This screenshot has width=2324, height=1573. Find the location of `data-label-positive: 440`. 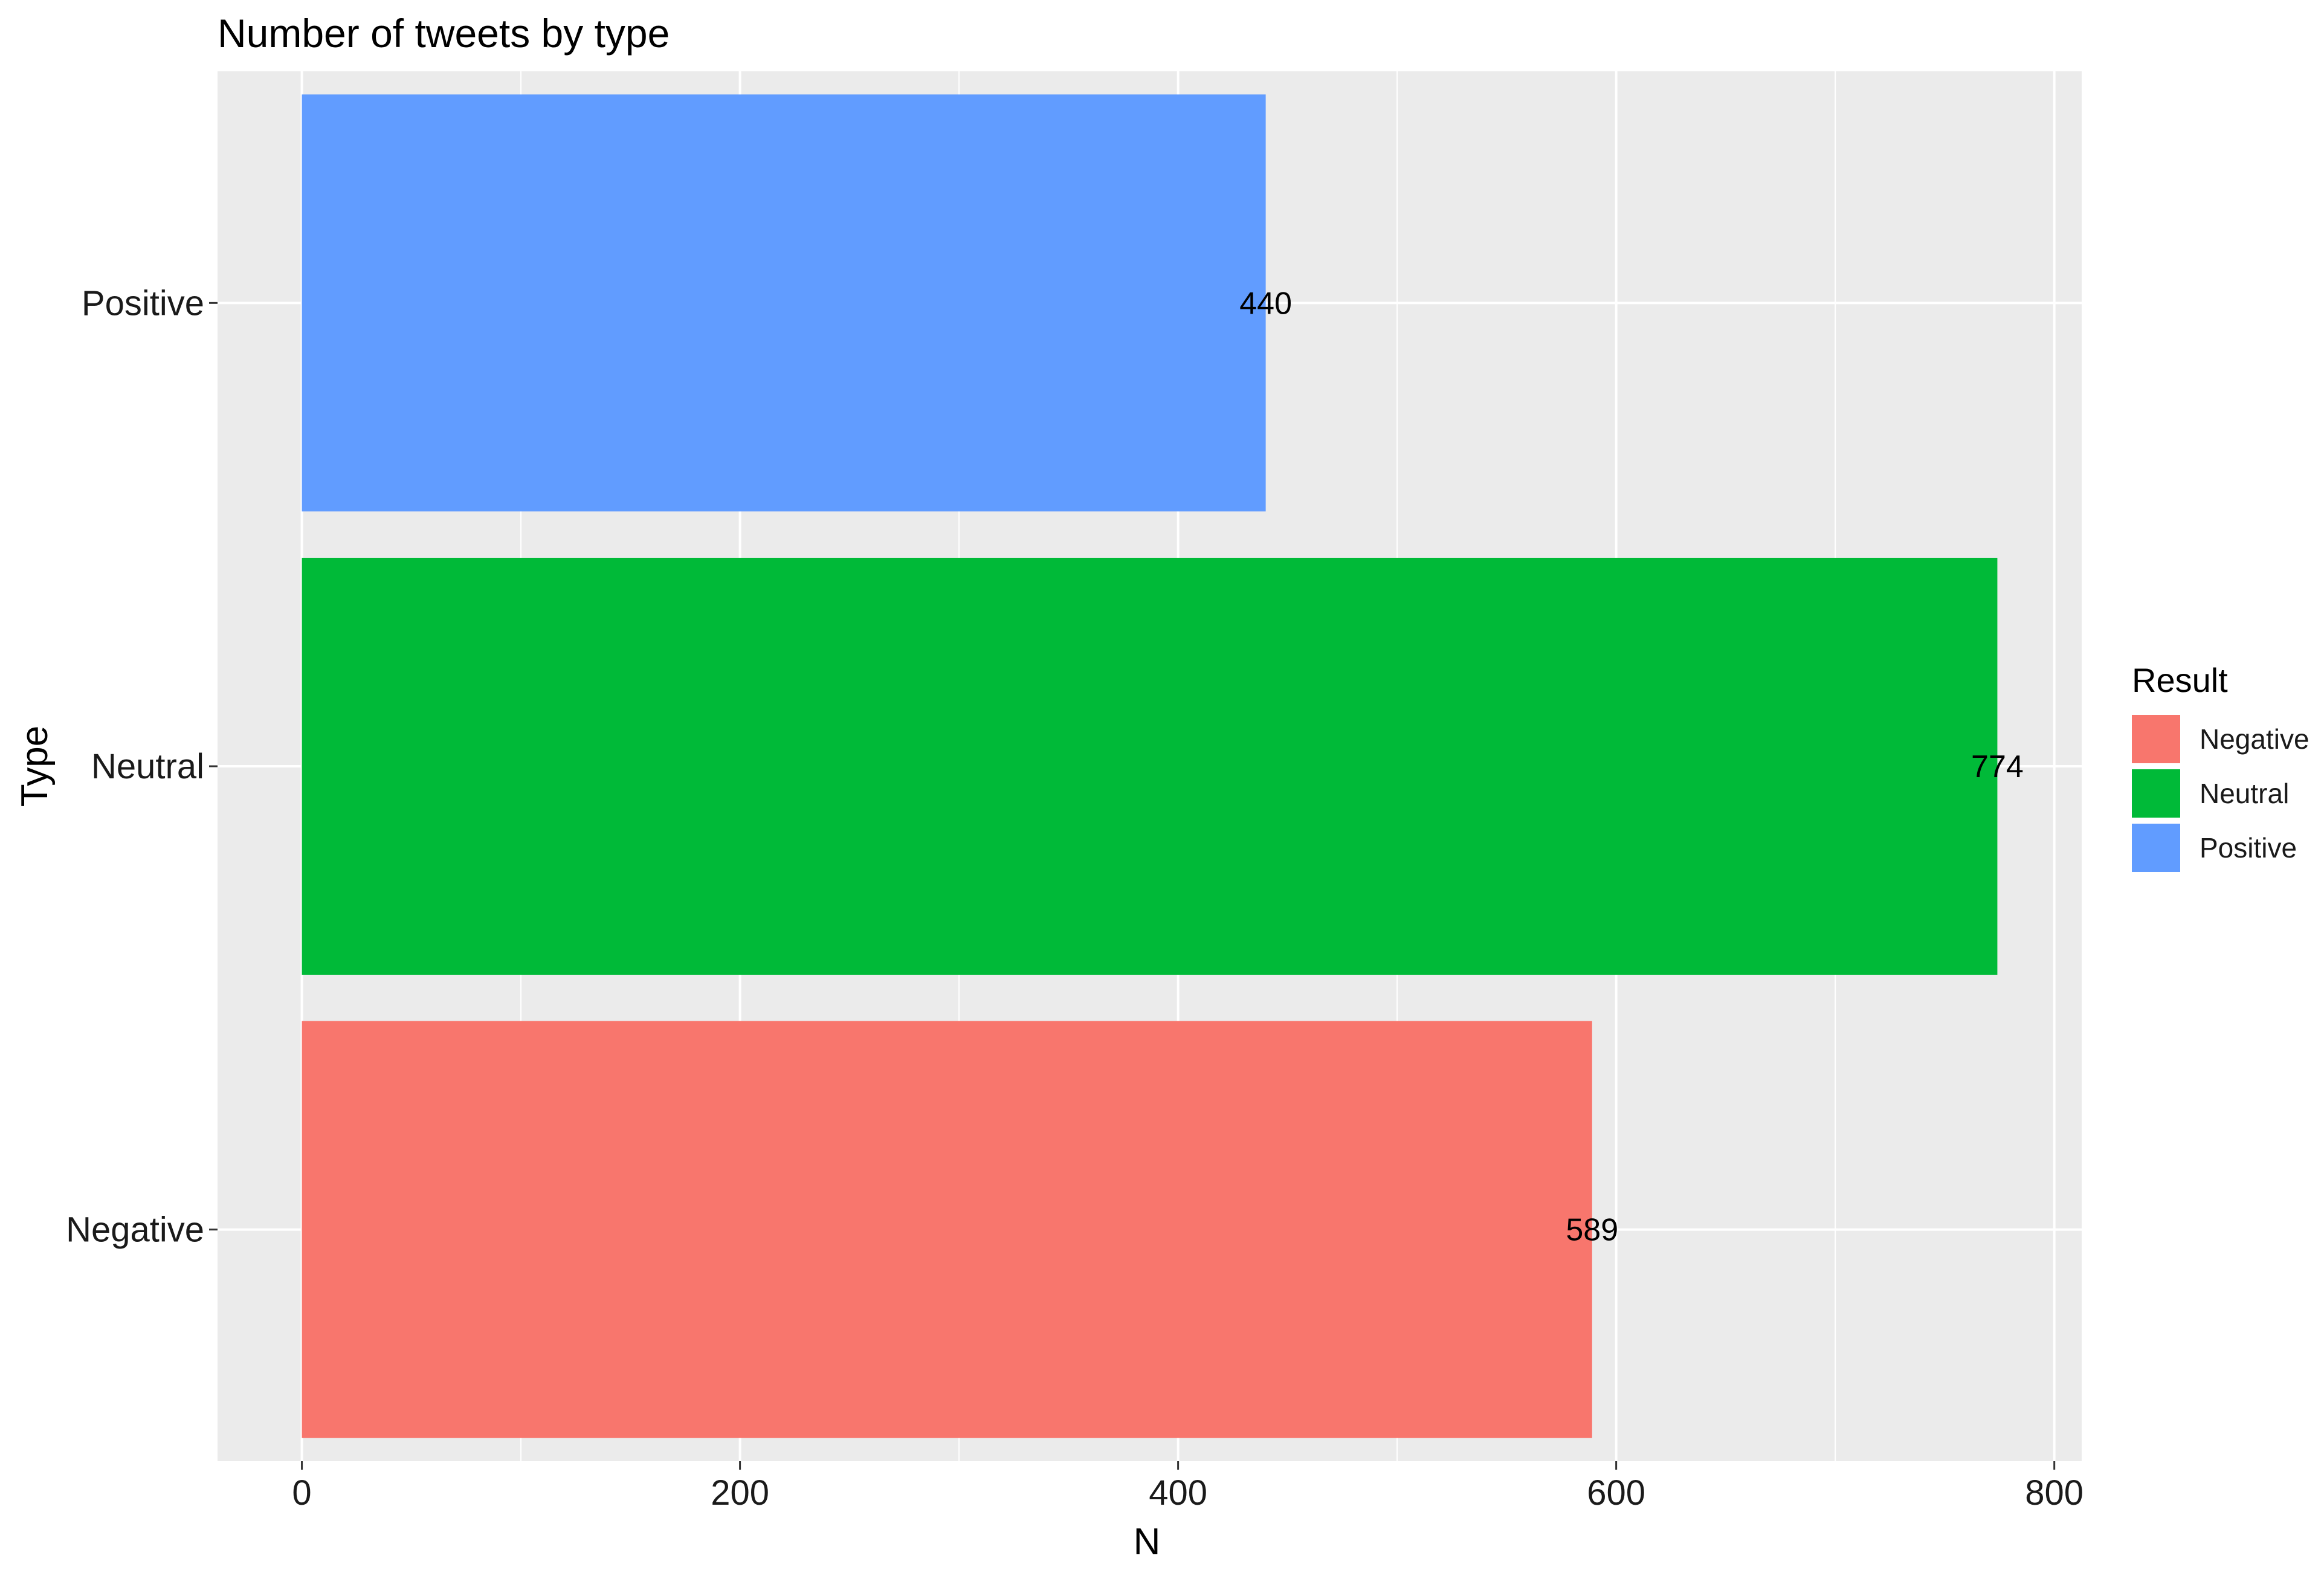

data-label-positive: 440 is located at coordinates (1266, 303).